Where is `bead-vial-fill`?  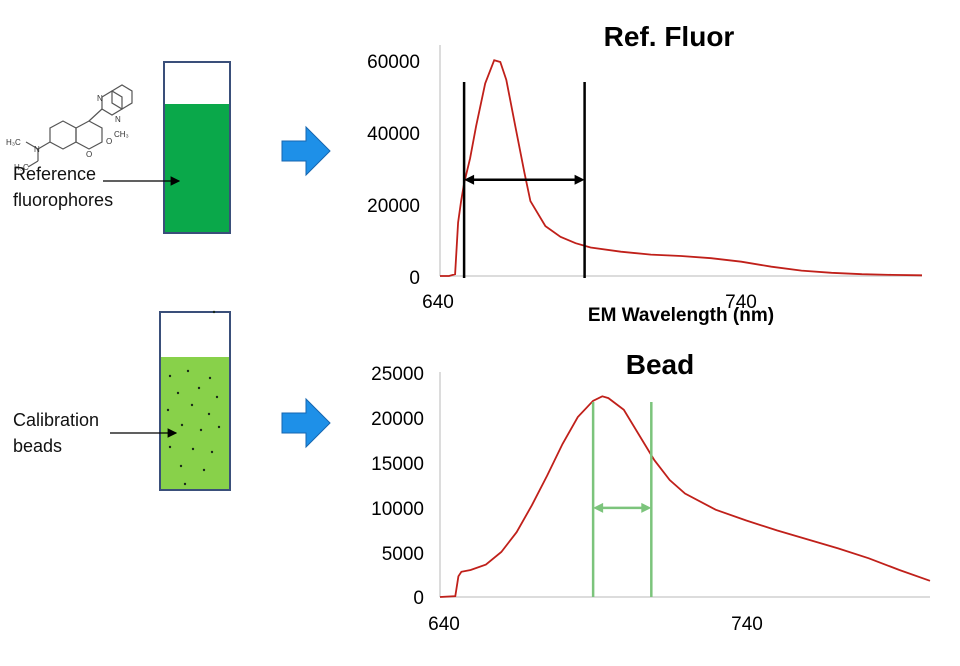 bead-vial-fill is located at coordinates (195, 423).